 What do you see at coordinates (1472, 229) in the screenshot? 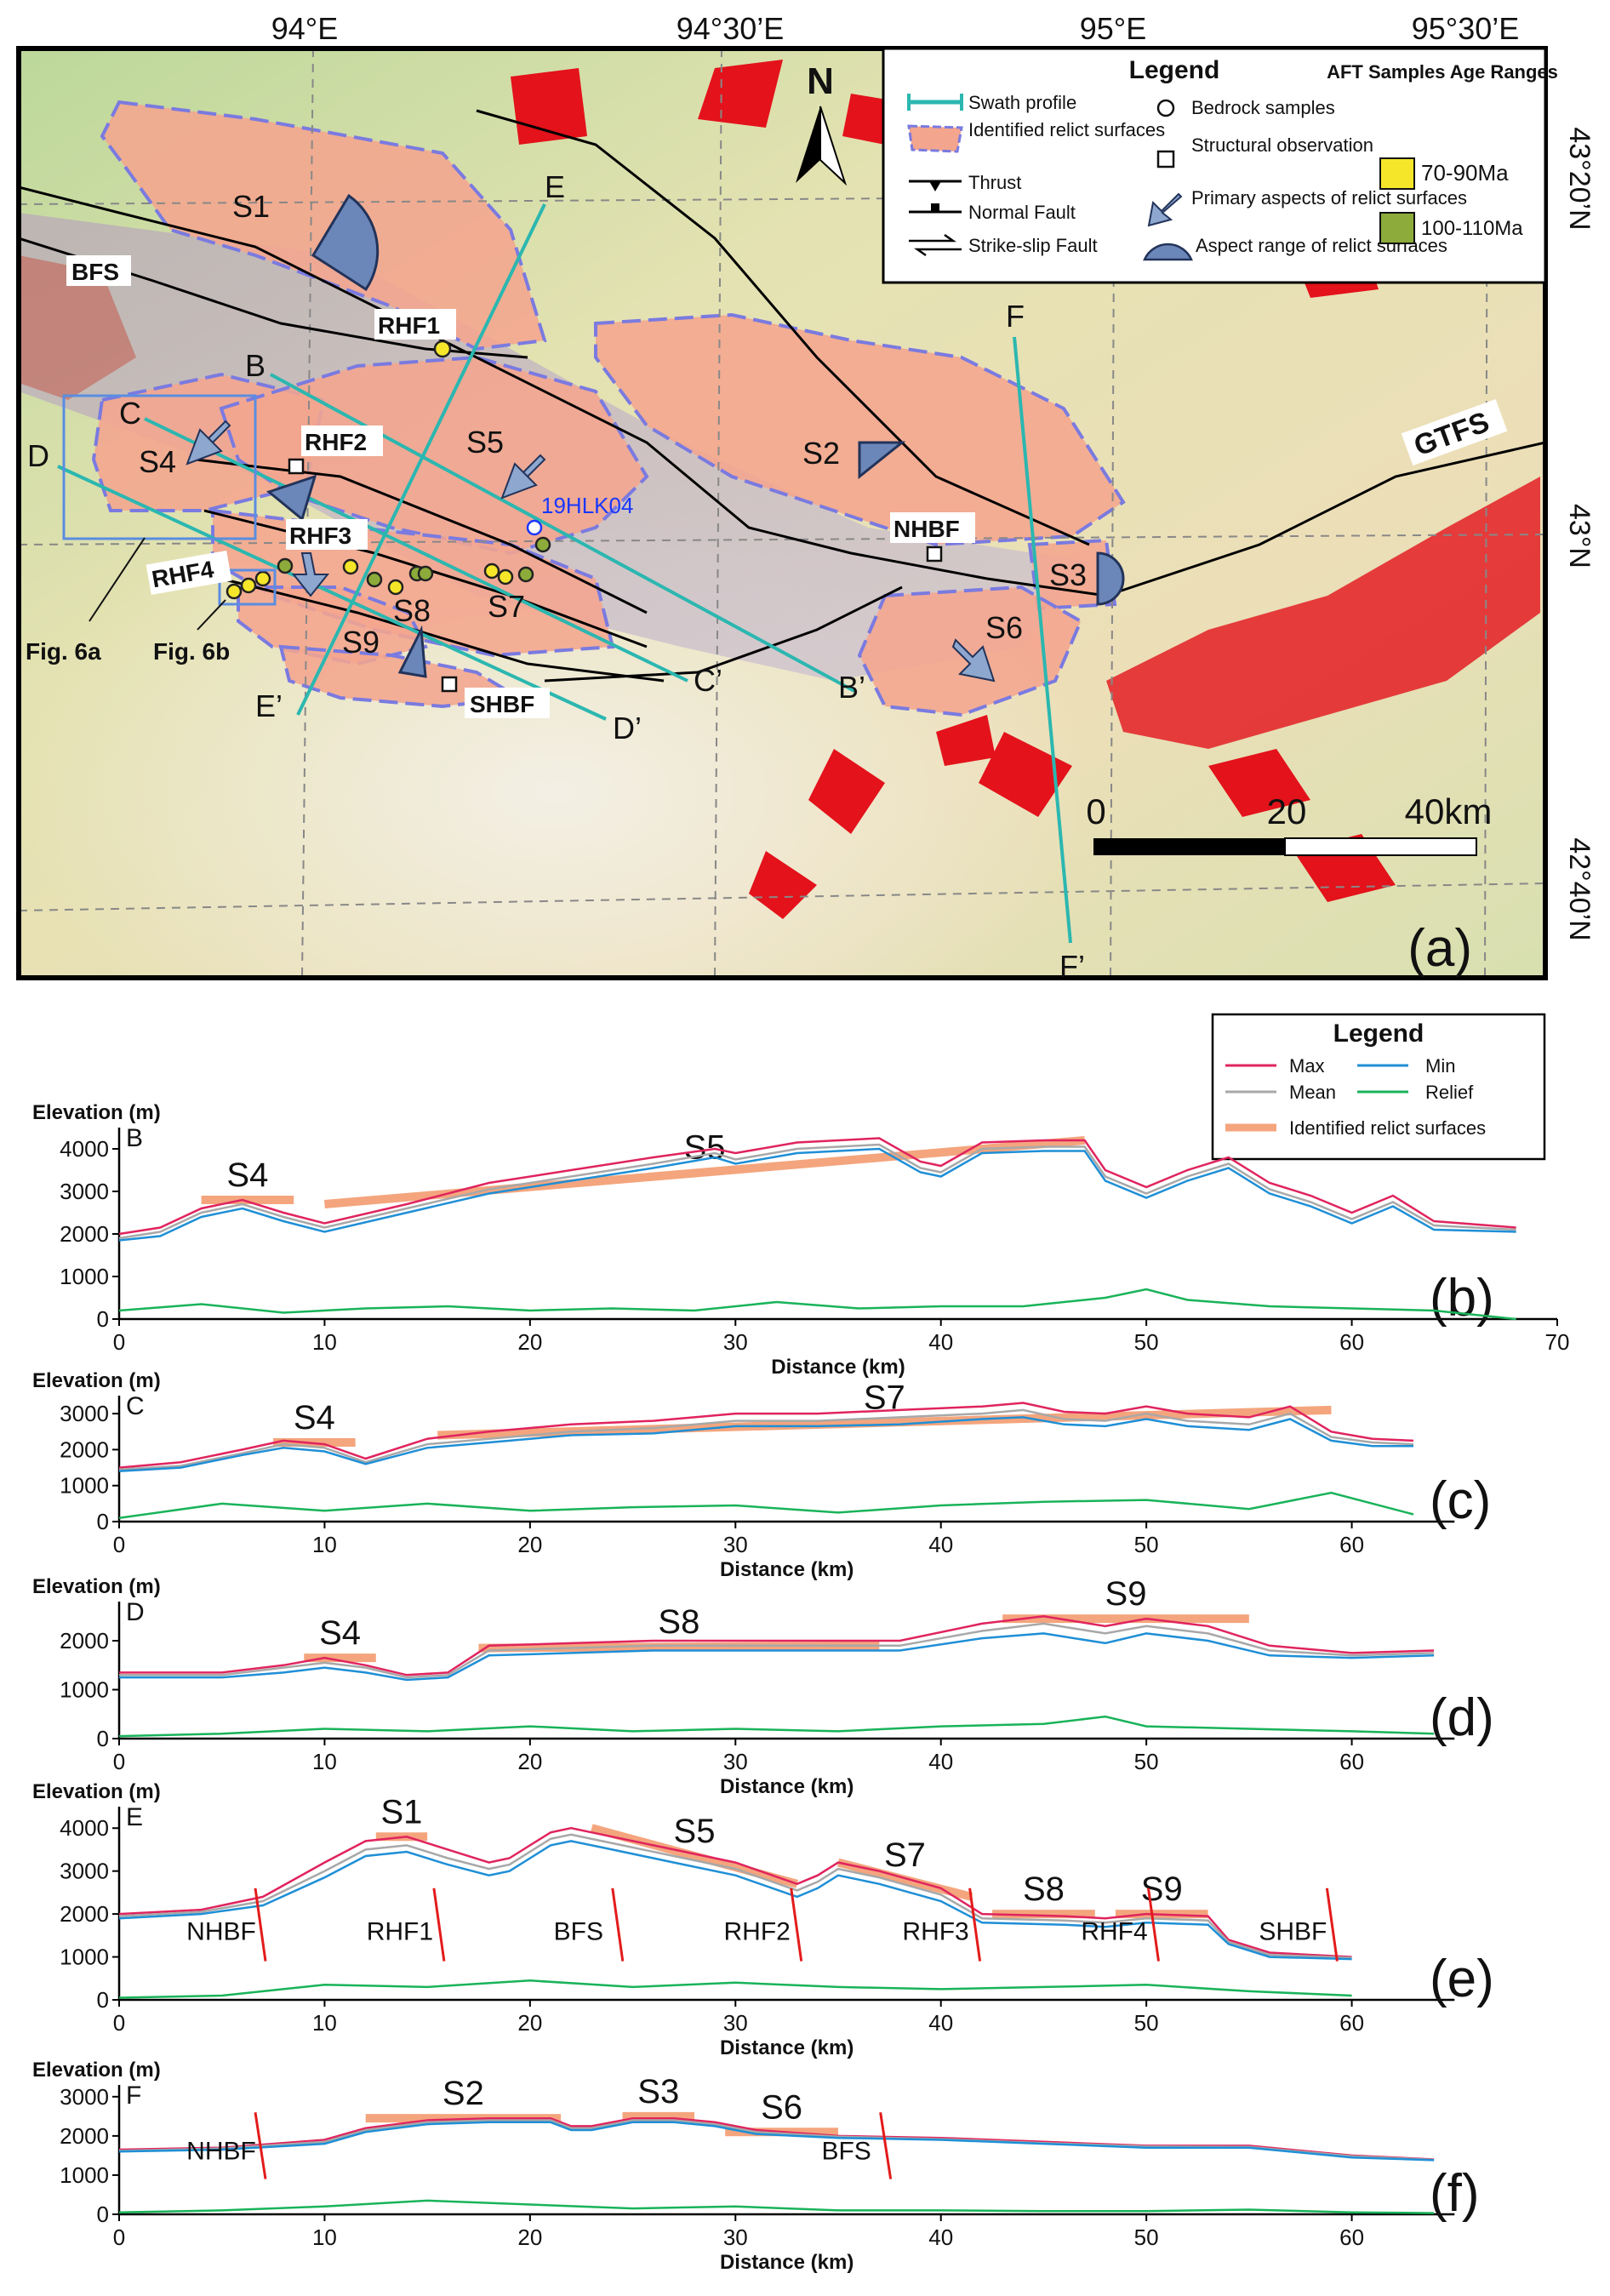
I see `aft-range: 100-110Ma` at bounding box center [1472, 229].